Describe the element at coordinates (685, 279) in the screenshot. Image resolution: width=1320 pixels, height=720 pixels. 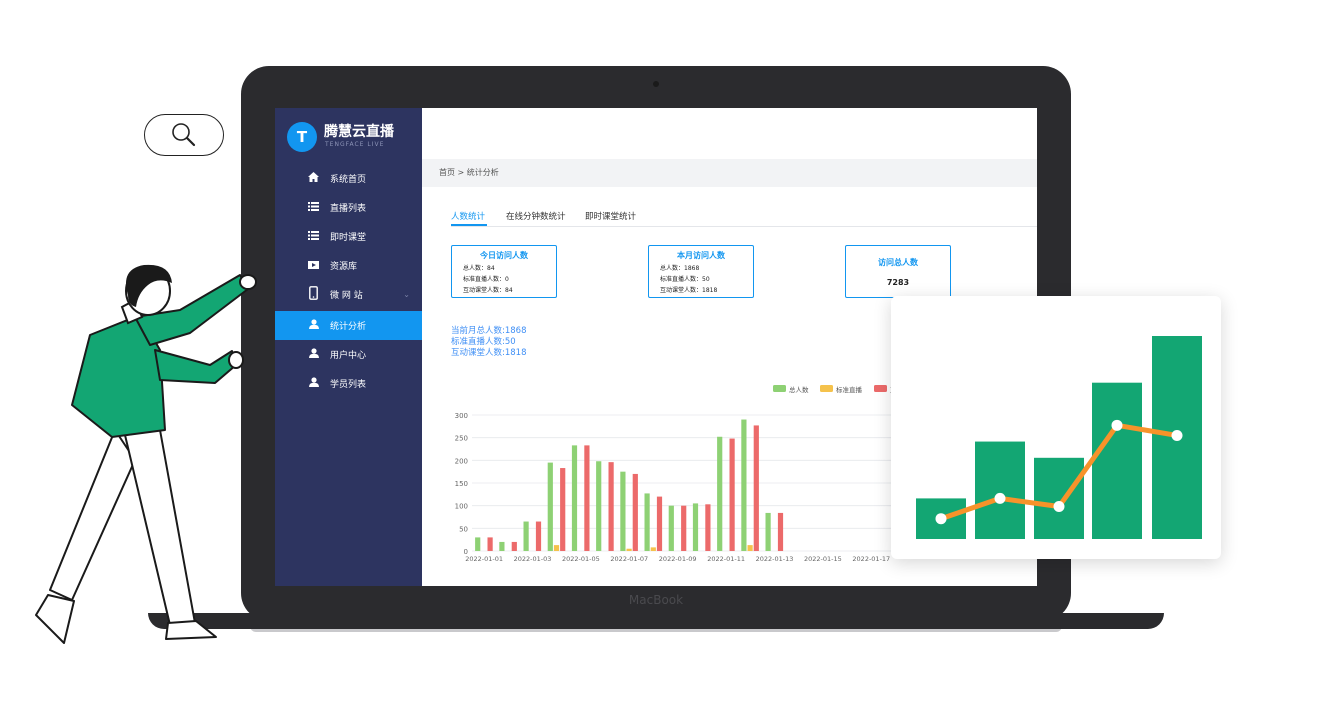
I see `card-line: 标准直播人数：50` at that location.